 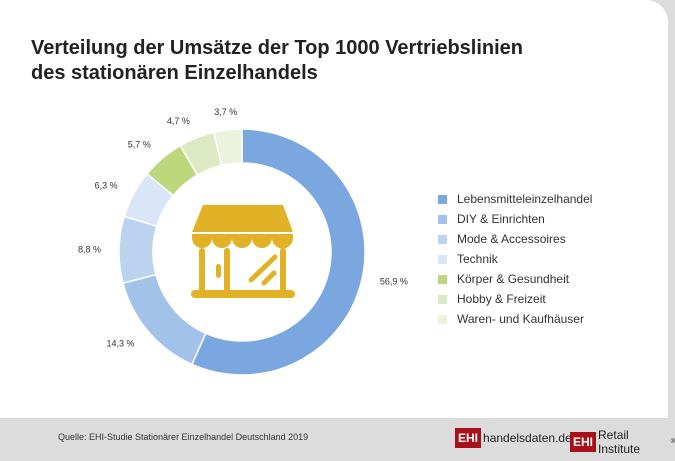 I want to click on ehi-retail-institute-logo: EHI Retail Institute ®, so click(x=622, y=442).